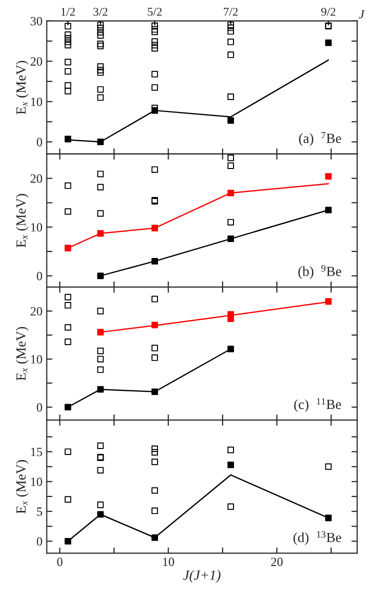 The height and width of the screenshot is (598, 374). Describe the element at coordinates (320, 139) in the screenshot. I see `annotation: (a) $^{7}$Be` at that location.